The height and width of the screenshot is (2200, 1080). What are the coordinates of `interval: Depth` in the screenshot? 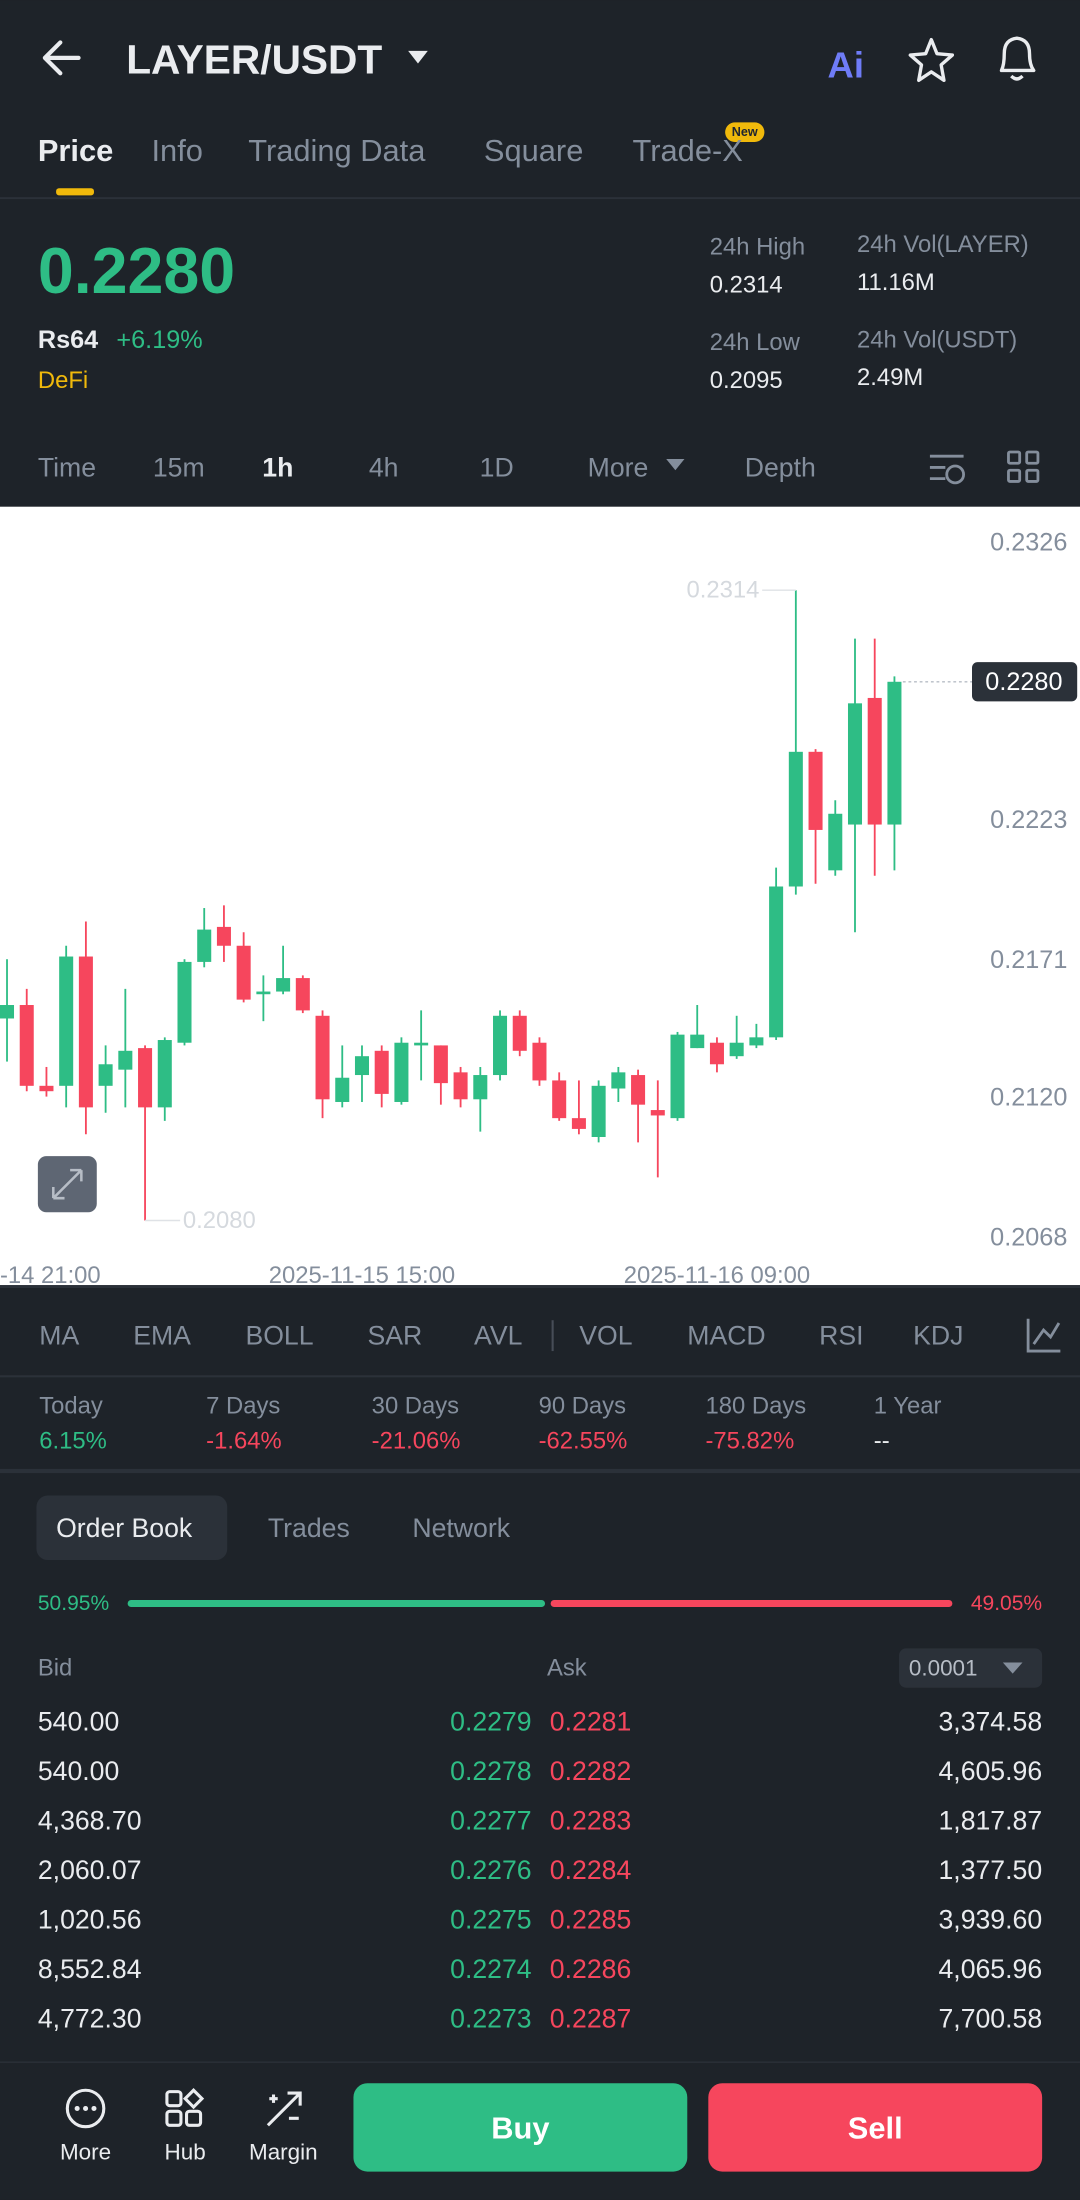 It's located at (780, 467).